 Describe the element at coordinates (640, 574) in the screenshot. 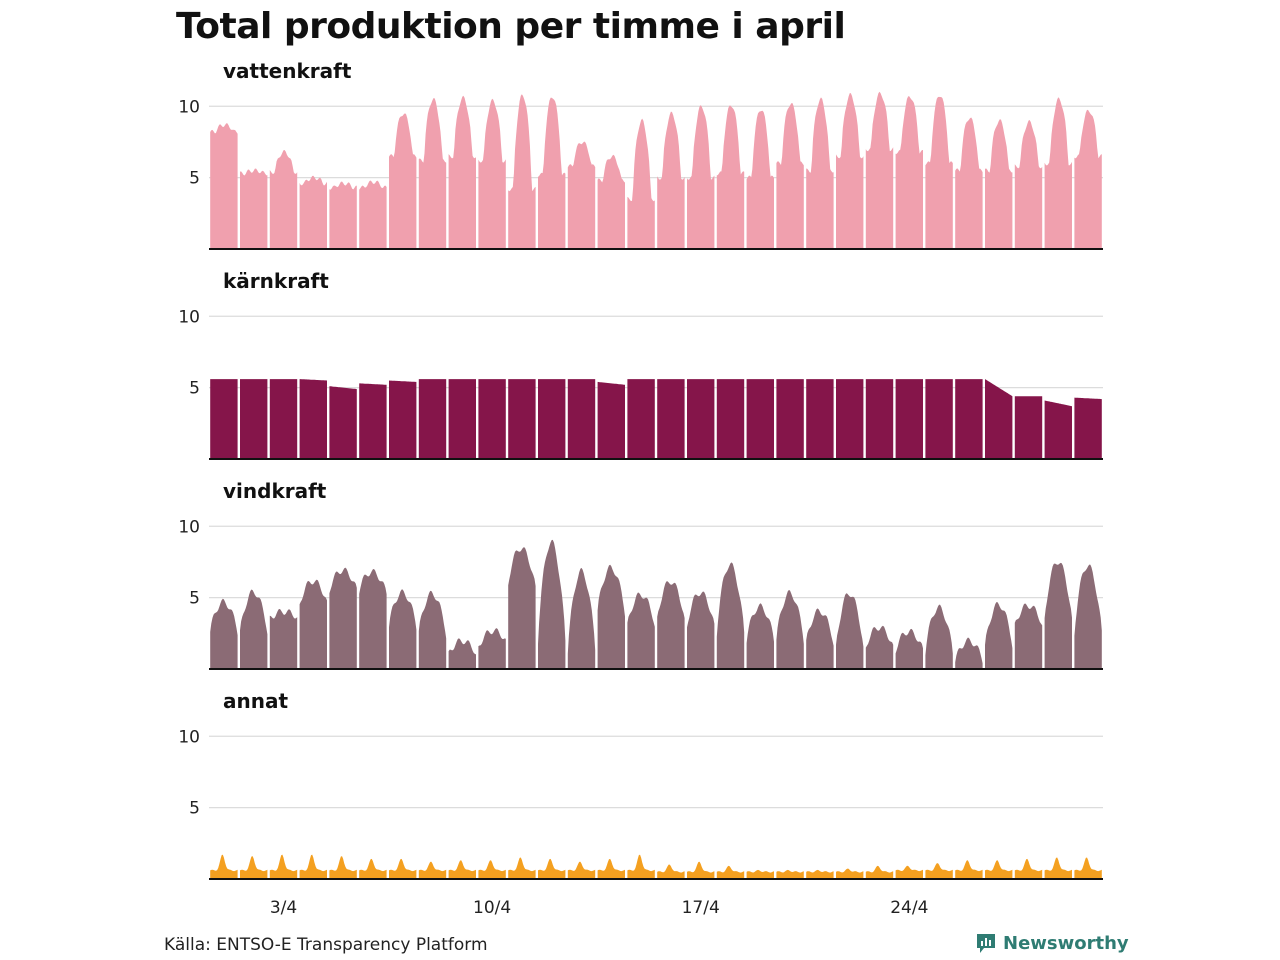

I see `panel-2: 5 10 vindkraft` at that location.